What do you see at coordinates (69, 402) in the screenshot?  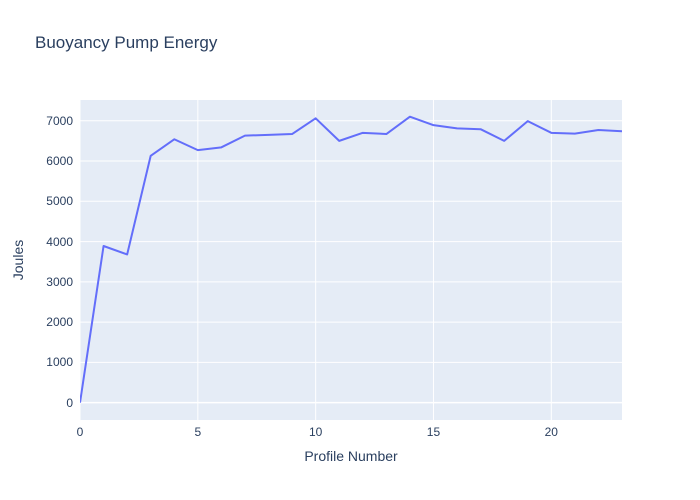 I see `y-tick-label: 0` at bounding box center [69, 402].